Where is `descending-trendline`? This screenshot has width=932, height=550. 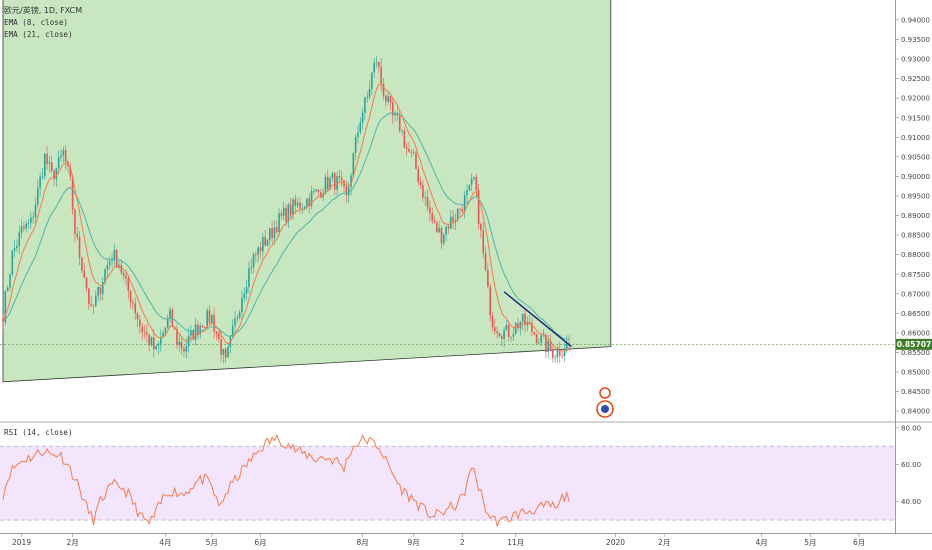 descending-trendline is located at coordinates (537, 319).